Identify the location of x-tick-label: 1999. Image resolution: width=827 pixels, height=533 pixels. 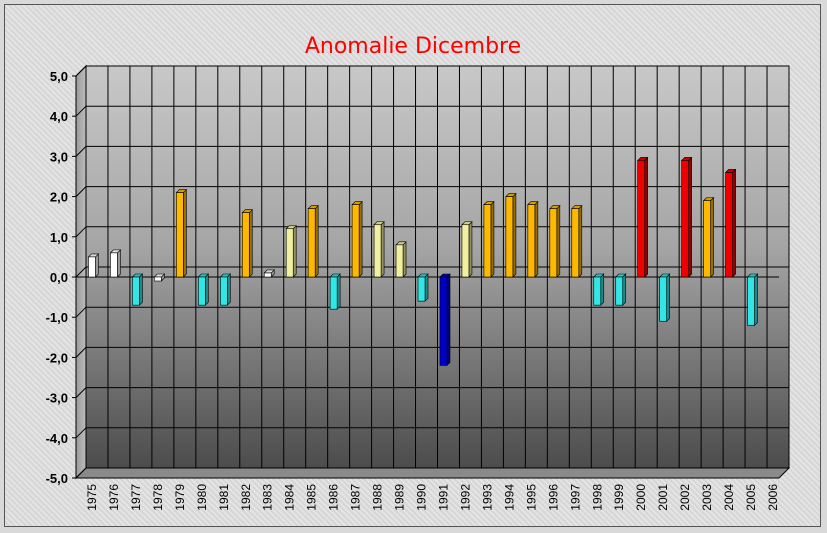
(619, 497).